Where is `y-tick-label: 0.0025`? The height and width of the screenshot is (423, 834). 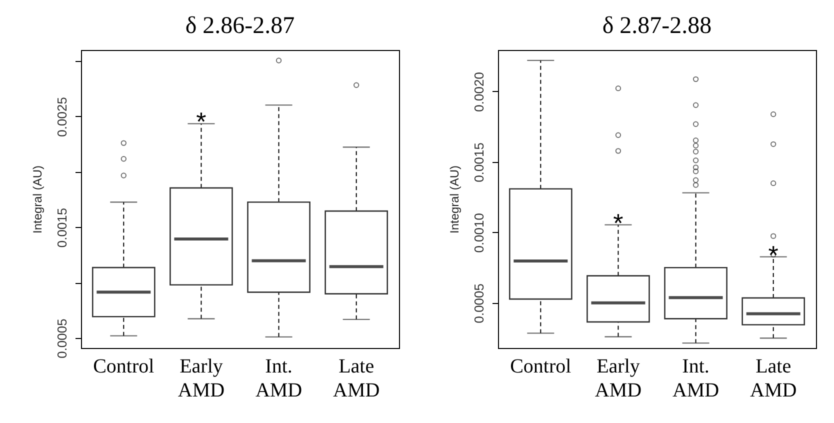
y-tick-label: 0.0025 is located at coordinates (62, 117).